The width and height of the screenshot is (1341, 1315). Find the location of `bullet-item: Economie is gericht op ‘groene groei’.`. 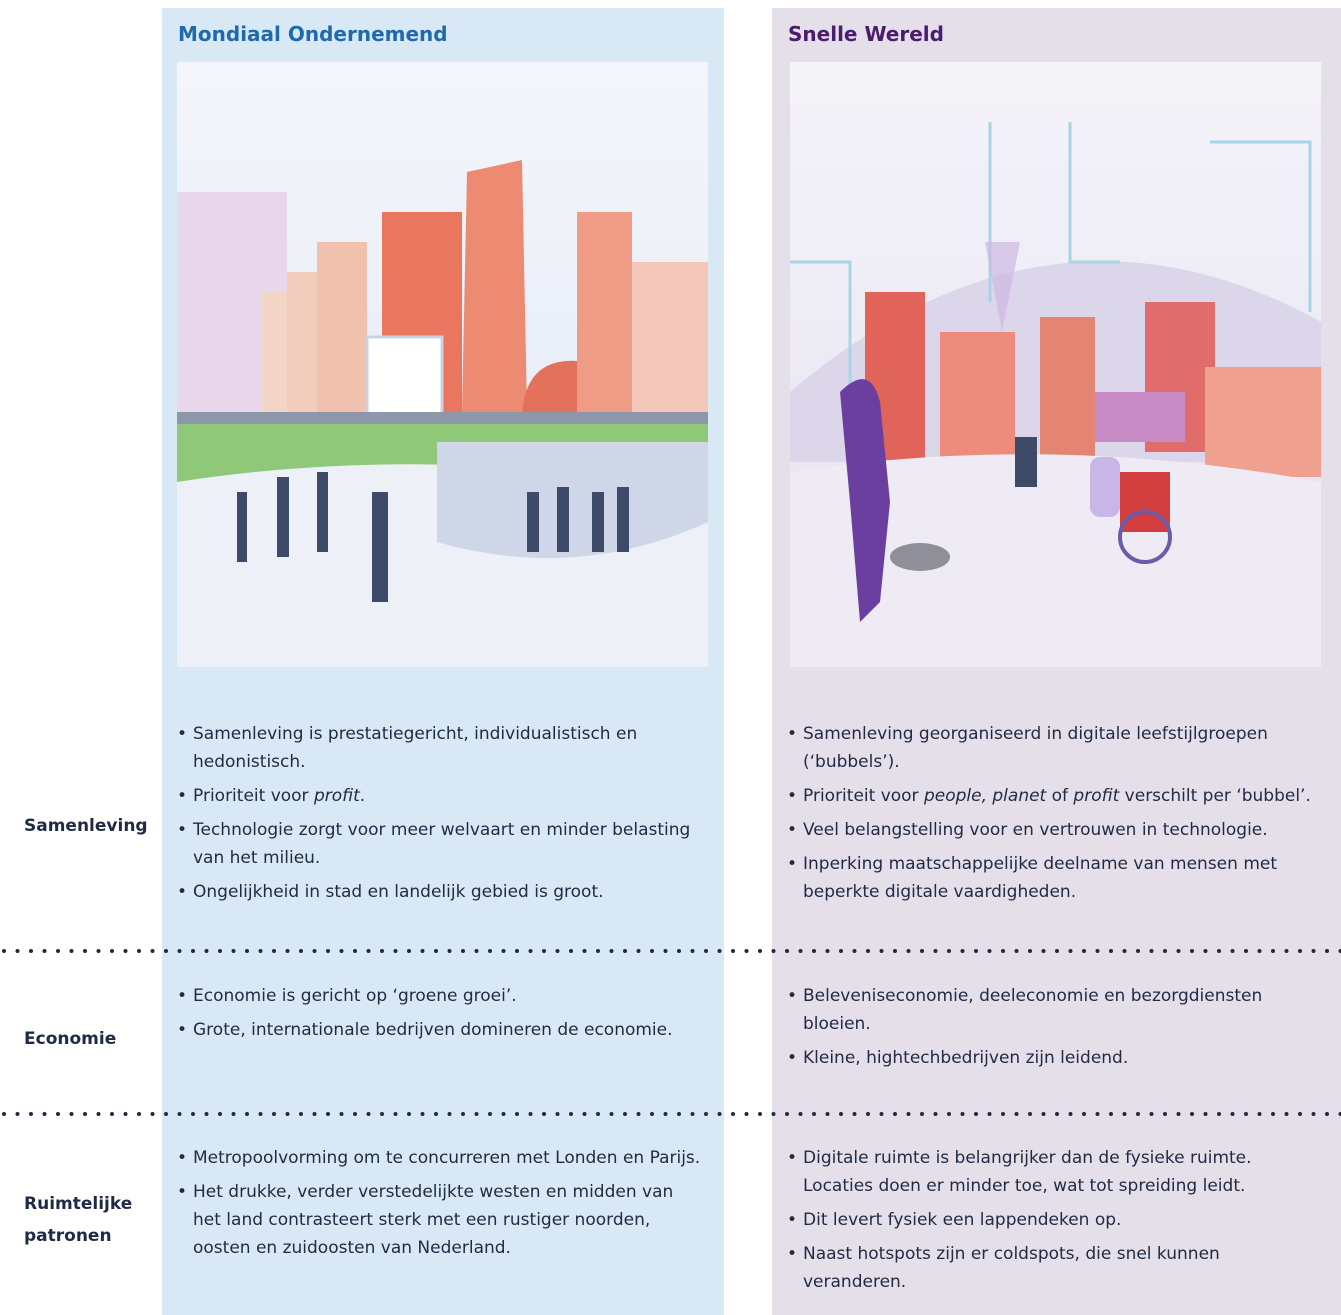

bullet-item: Economie is gericht op ‘groene groei’. is located at coordinates (440, 996).